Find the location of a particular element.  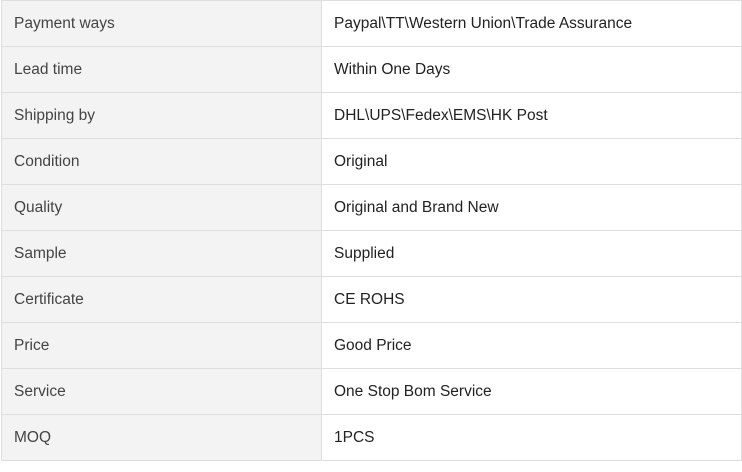

row-value: One Stop Bom Service is located at coordinates (531, 391).